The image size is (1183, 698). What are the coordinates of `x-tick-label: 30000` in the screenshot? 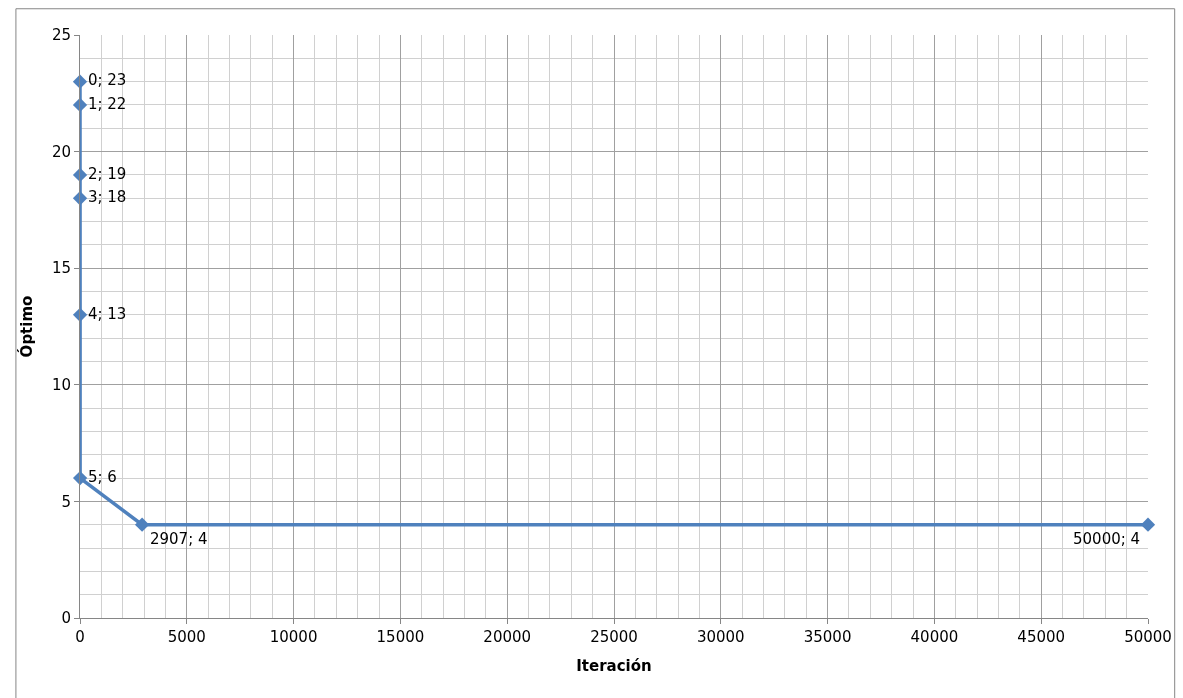 It's located at (720, 637).